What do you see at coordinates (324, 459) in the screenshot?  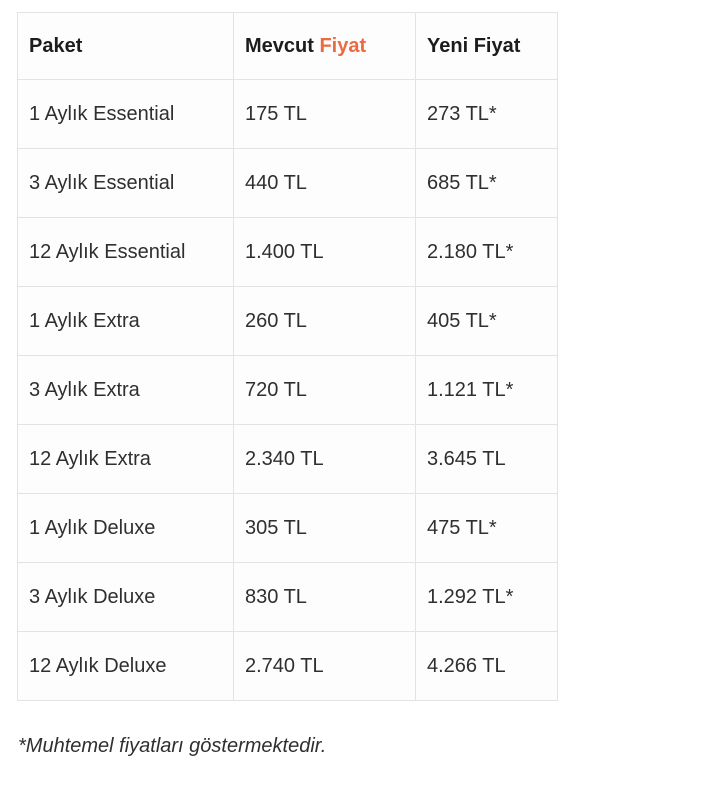 I see `current-price-cell: 2.340 TL` at bounding box center [324, 459].